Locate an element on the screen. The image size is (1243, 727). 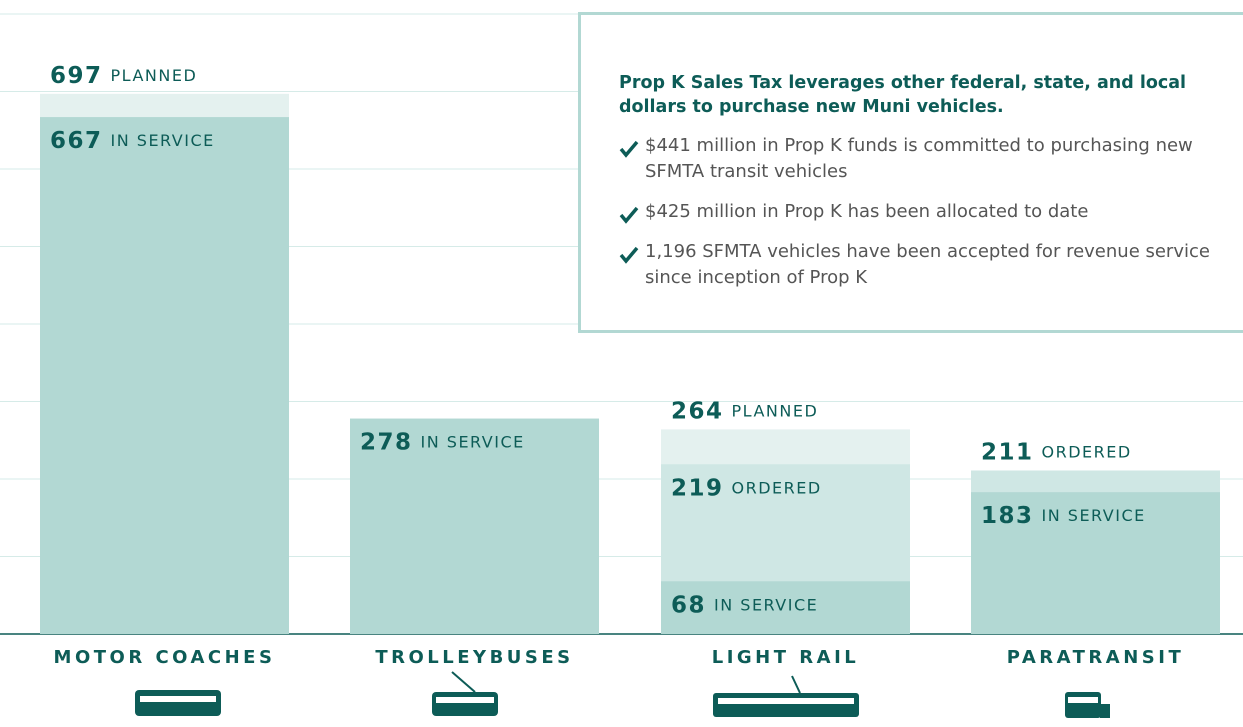
value-number: 68 is located at coordinates (688, 605).